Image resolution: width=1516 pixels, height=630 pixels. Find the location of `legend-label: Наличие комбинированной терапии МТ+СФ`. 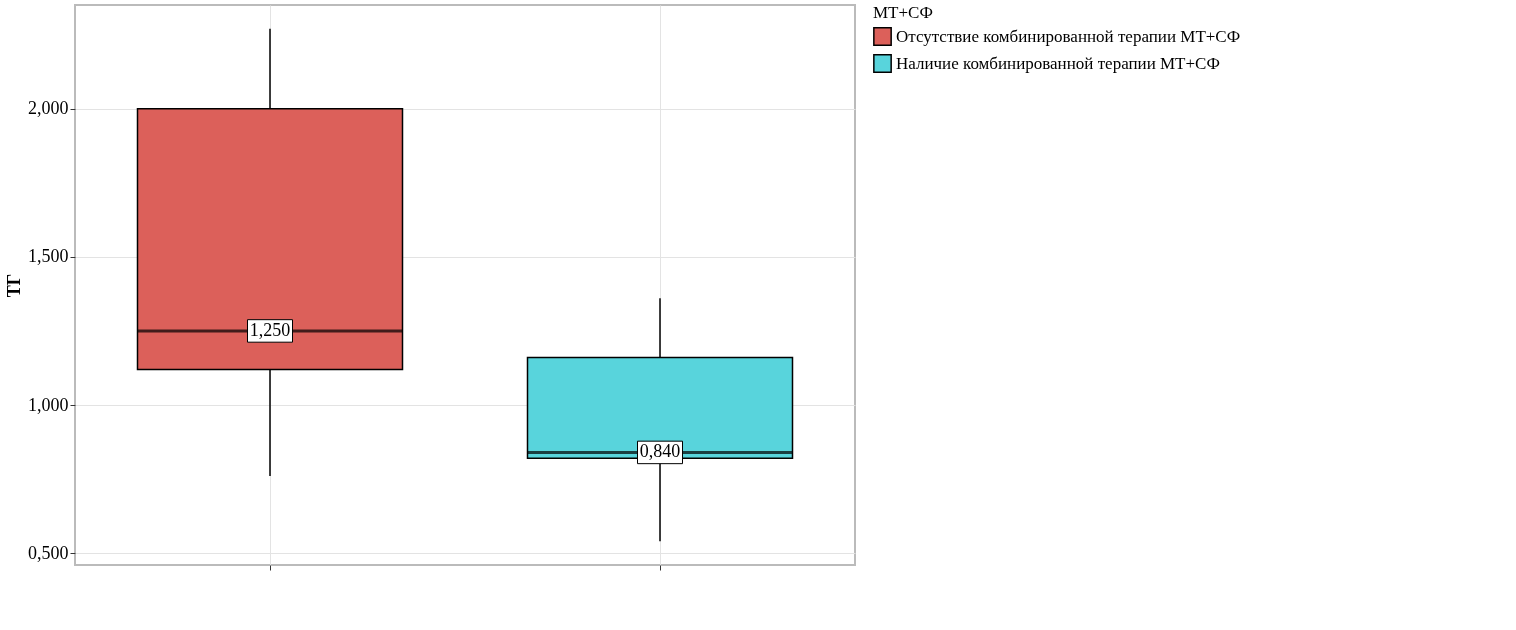

legend-label: Наличие комбинированной терапии МТ+СФ is located at coordinates (1058, 63).